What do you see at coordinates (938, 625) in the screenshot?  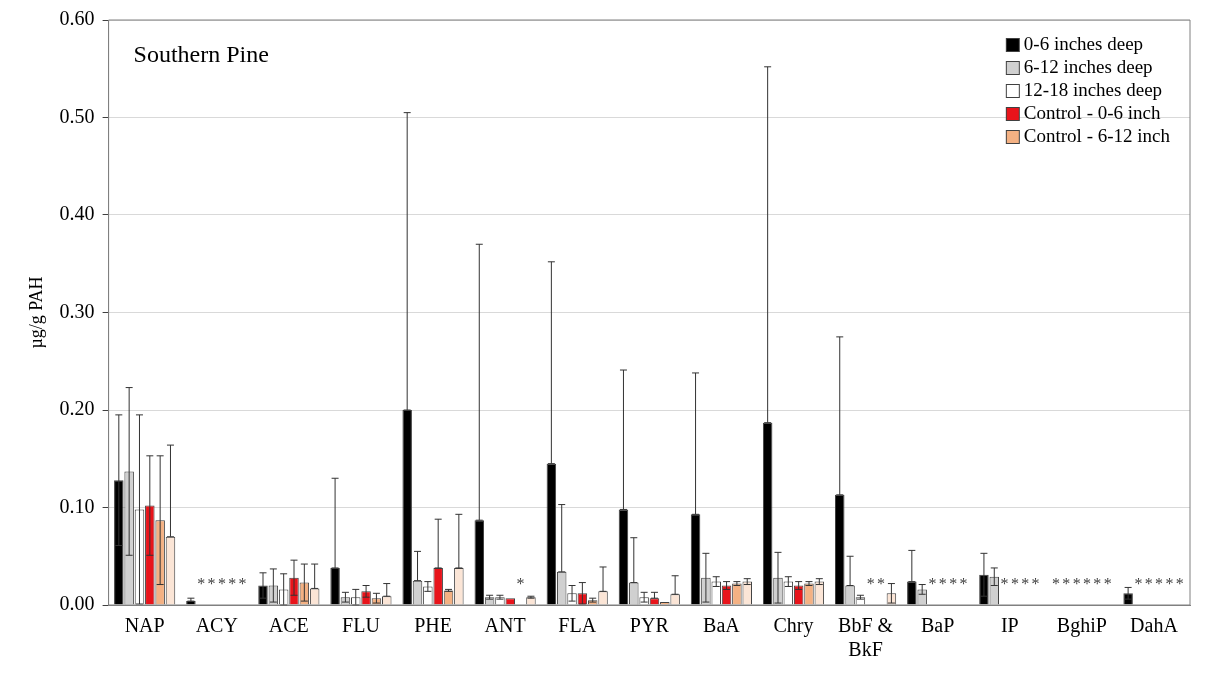 I see `x-tick-label: BaP` at bounding box center [938, 625].